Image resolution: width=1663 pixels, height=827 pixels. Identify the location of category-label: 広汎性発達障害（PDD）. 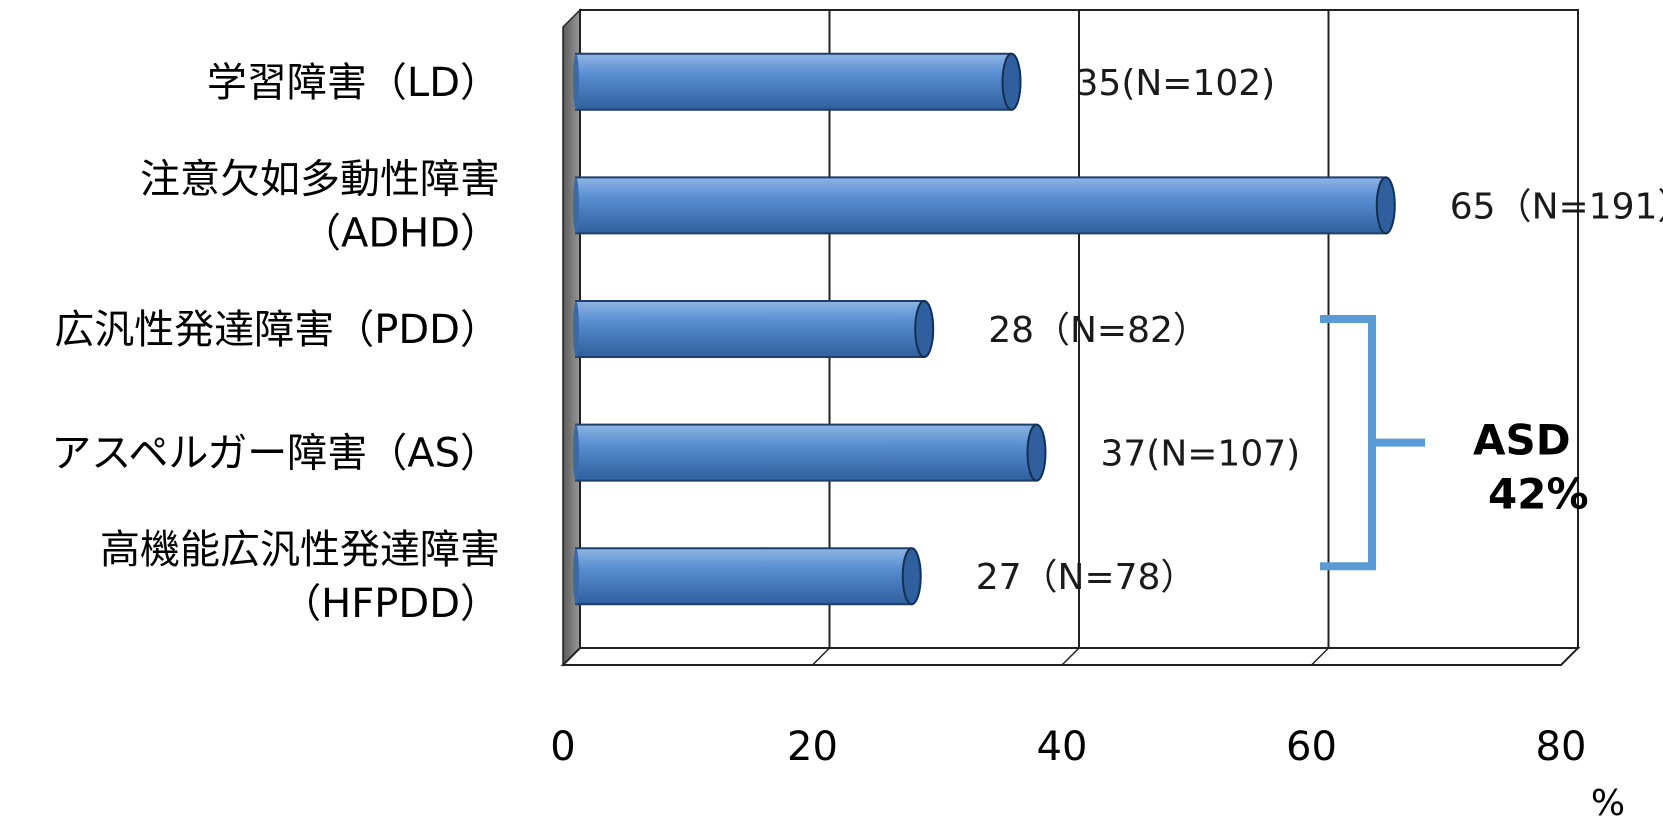
(277, 330).